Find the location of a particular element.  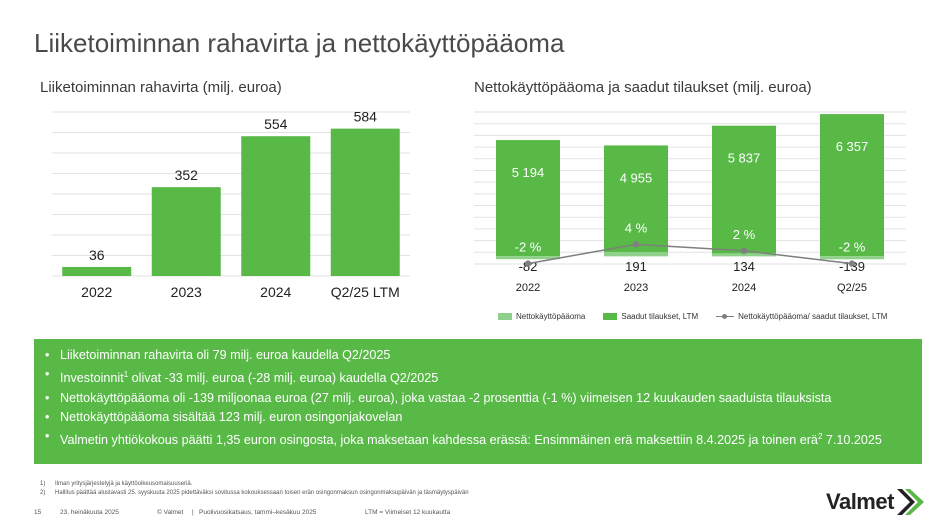

legend-item-ratio: Nettokäyttöpääoma/ saadut tilaukset, LTM is located at coordinates (801, 316).